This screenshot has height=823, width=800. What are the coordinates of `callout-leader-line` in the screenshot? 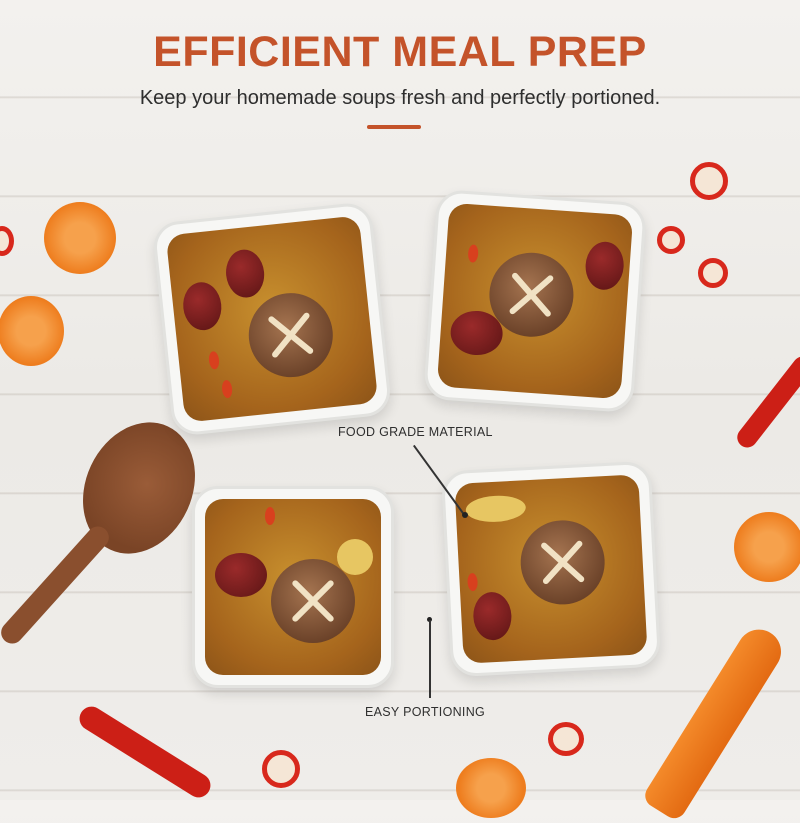 It's located at (430, 659).